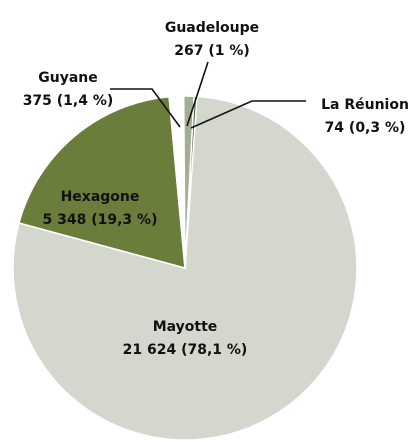 This screenshot has width=420, height=441. I want to click on slice-name: Guadeloupe, so click(212, 28).